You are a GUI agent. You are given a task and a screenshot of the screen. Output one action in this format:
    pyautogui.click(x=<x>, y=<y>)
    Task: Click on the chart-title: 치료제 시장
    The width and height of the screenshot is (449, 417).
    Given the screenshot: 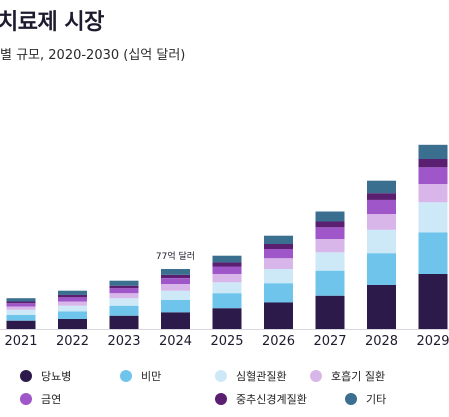 What is the action you would take?
    pyautogui.click(x=52, y=22)
    